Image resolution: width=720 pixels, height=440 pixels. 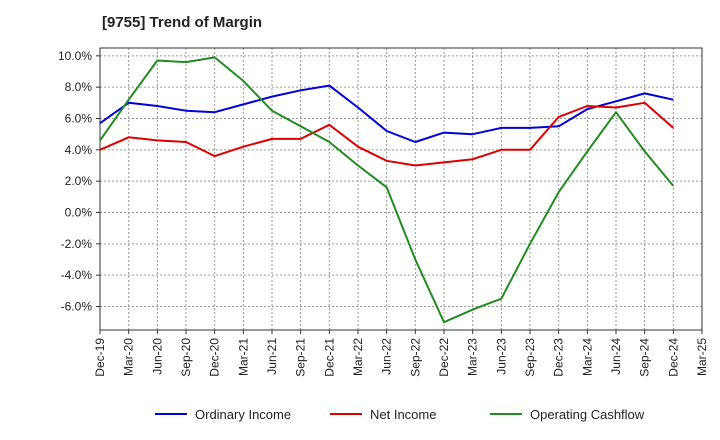 What do you see at coordinates (702, 357) in the screenshot?
I see `x-tick-label: Mar-25` at bounding box center [702, 357].